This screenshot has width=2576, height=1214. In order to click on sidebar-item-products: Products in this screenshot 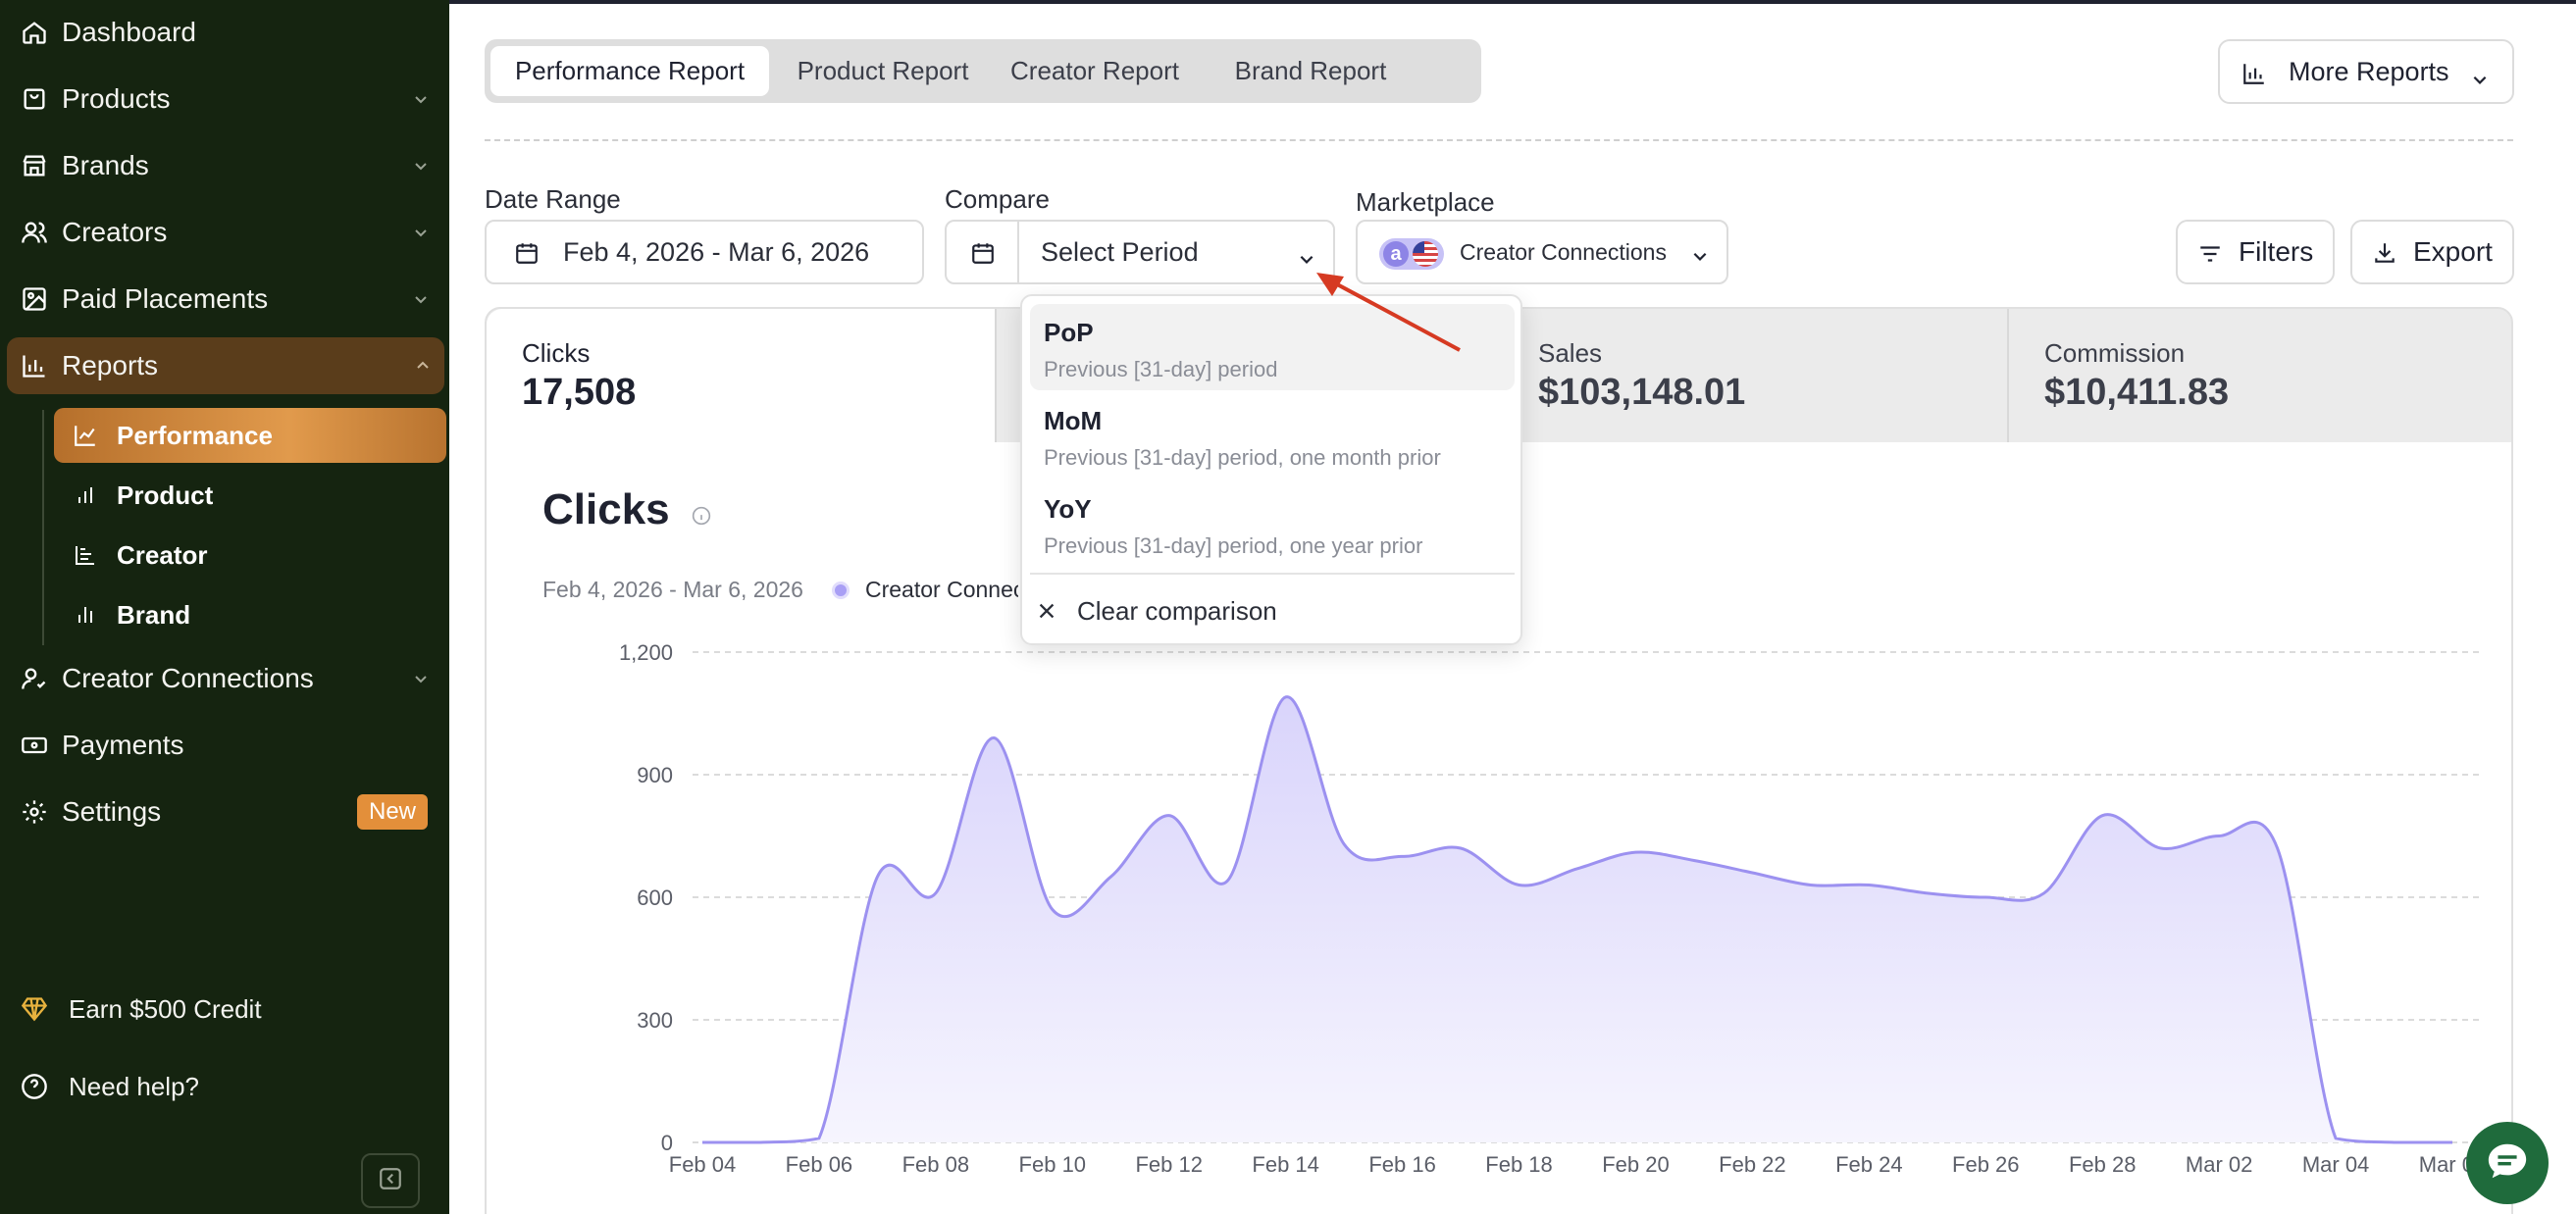, I will do `click(224, 99)`.